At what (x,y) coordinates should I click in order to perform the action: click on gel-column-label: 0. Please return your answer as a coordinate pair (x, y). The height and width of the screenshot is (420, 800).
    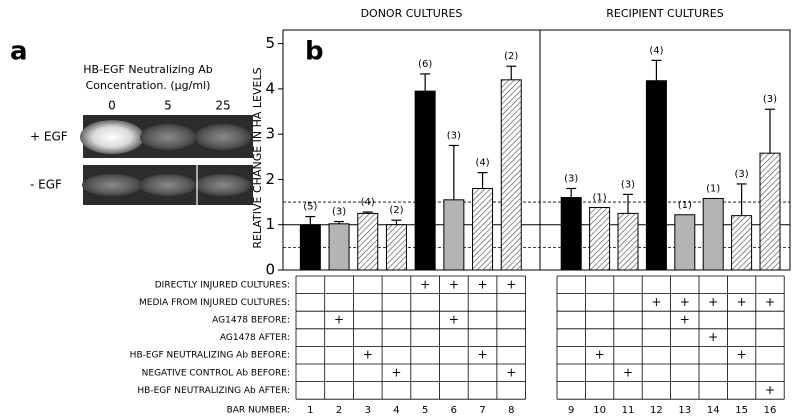
    Looking at the image, I should click on (112, 106).